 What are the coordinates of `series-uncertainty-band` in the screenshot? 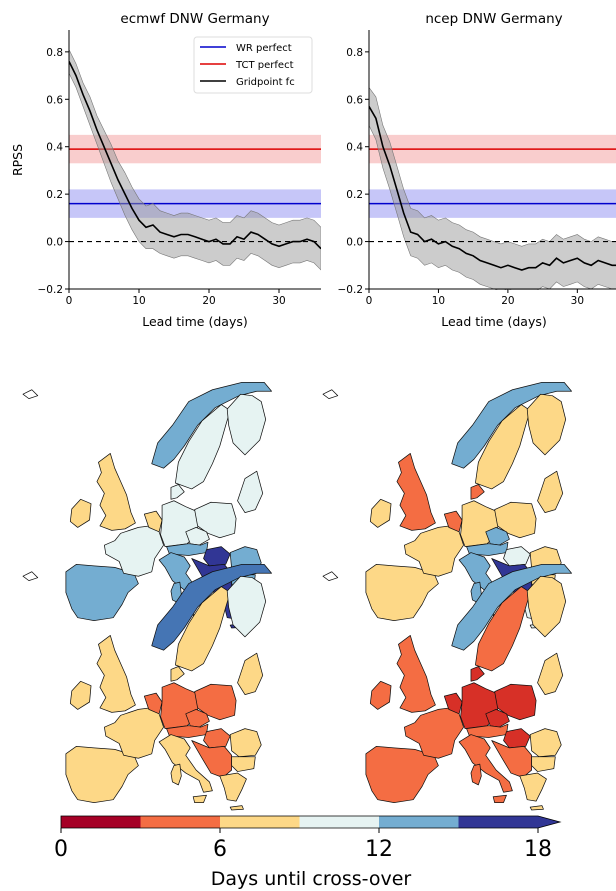 It's located at (195, 160).